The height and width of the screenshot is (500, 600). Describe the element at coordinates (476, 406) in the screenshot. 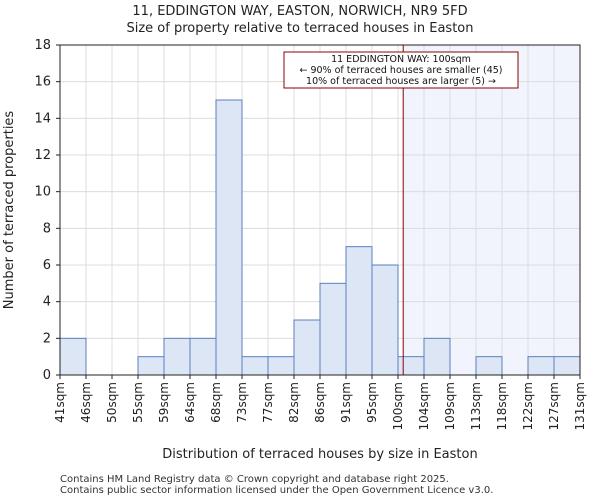

I see `x-tick-label: 113sqm` at that location.